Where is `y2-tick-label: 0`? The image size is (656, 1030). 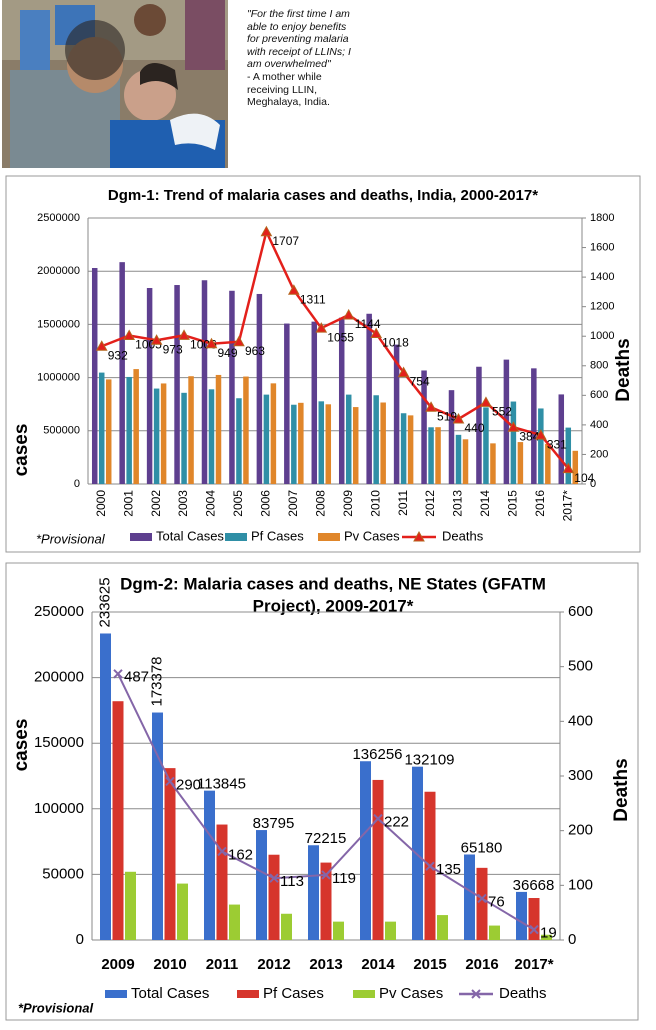 y2-tick-label: 0 is located at coordinates (572, 939).